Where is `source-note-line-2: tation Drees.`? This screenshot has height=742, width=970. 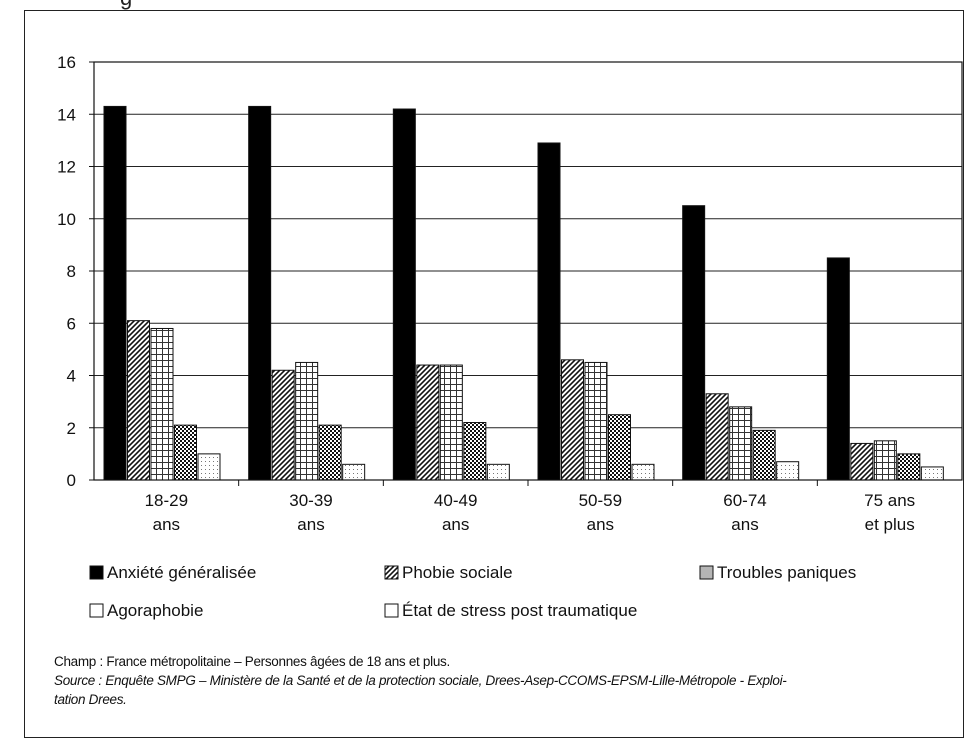
source-note-line-2: tation Drees. is located at coordinates (90, 699).